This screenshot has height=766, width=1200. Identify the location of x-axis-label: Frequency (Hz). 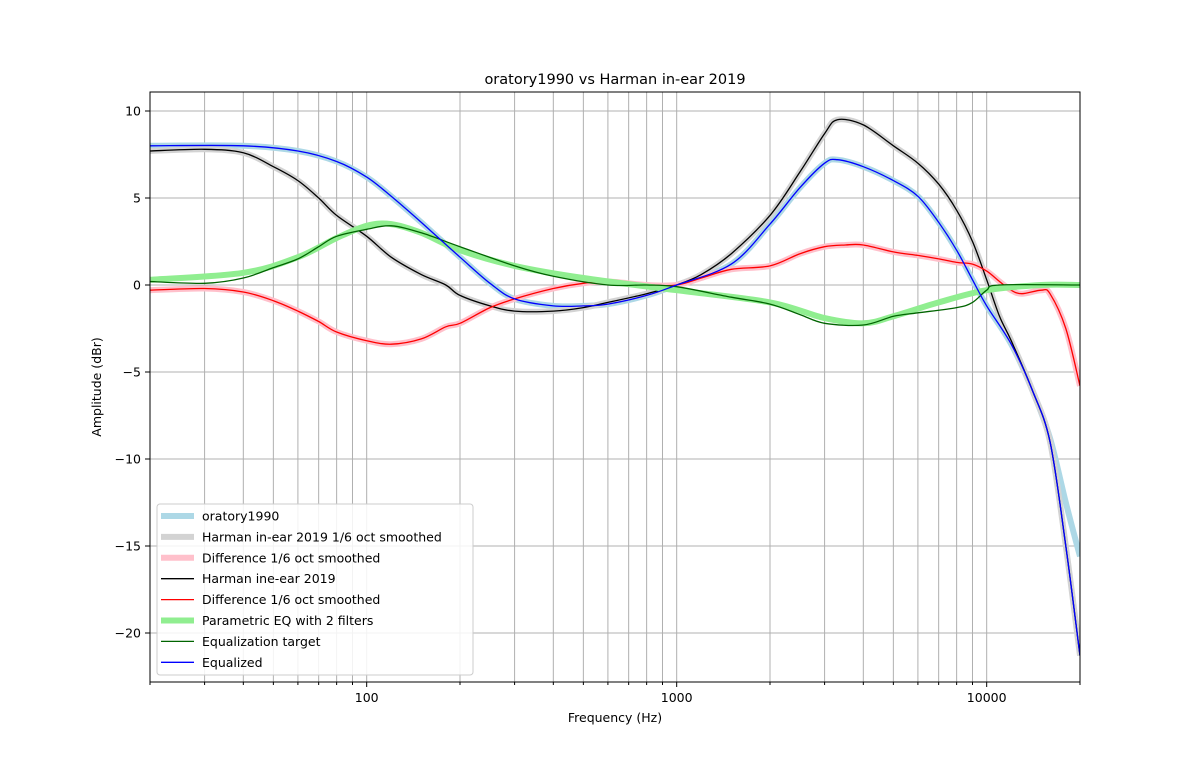
(615, 717).